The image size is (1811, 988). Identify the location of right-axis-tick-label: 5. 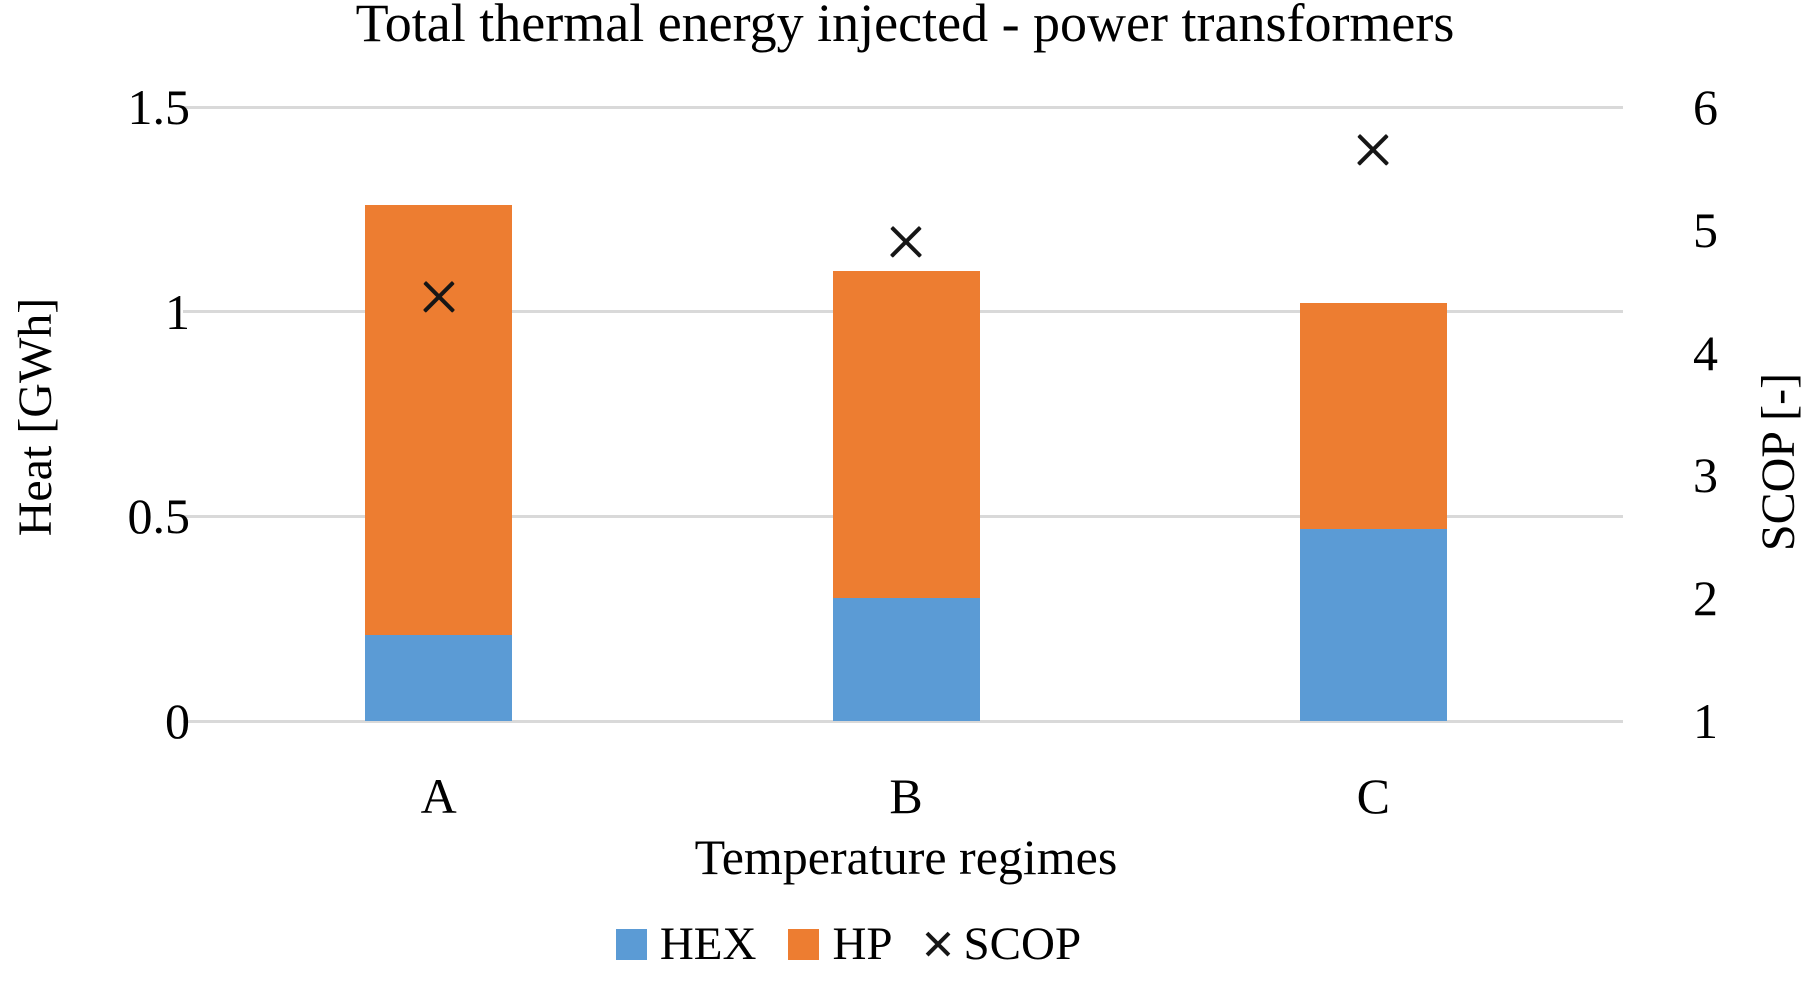
(1705, 229).